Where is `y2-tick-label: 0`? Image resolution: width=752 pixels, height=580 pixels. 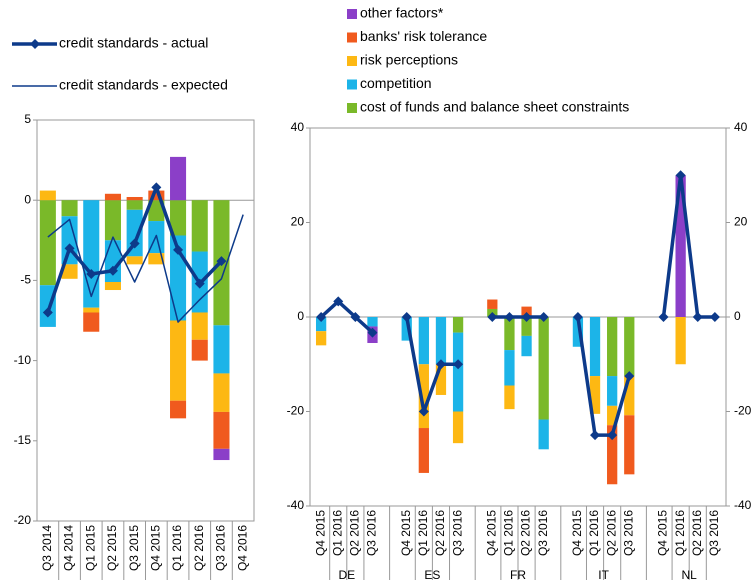 y2-tick-label: 0 is located at coordinates (737, 316).